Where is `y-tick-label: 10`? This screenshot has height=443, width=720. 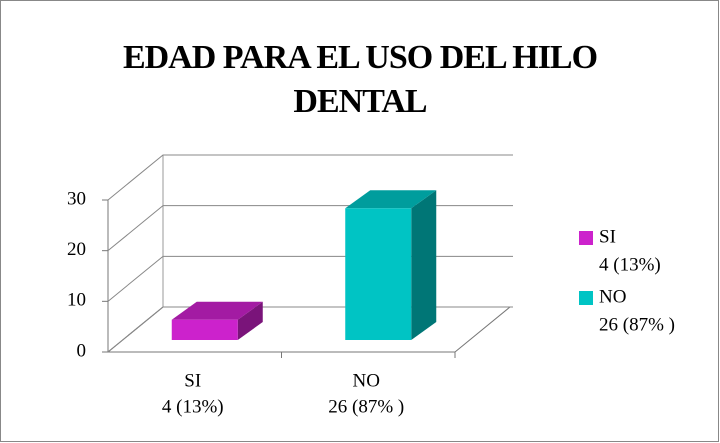
y-tick-label: 10 is located at coordinates (76, 300).